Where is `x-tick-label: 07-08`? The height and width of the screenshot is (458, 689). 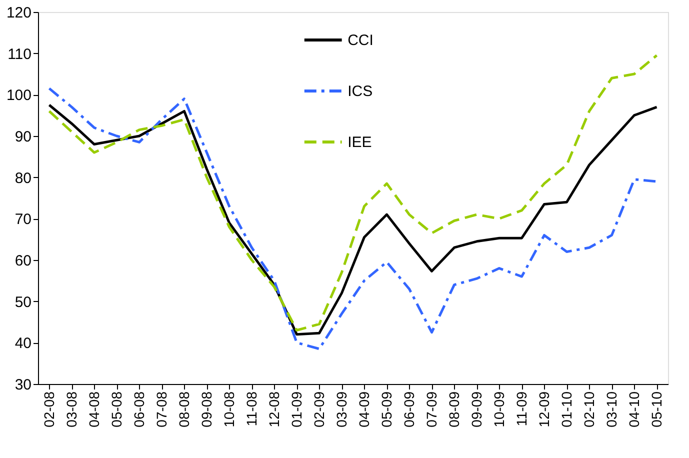
x-tick-label: 07-08 is located at coordinates (161, 409).